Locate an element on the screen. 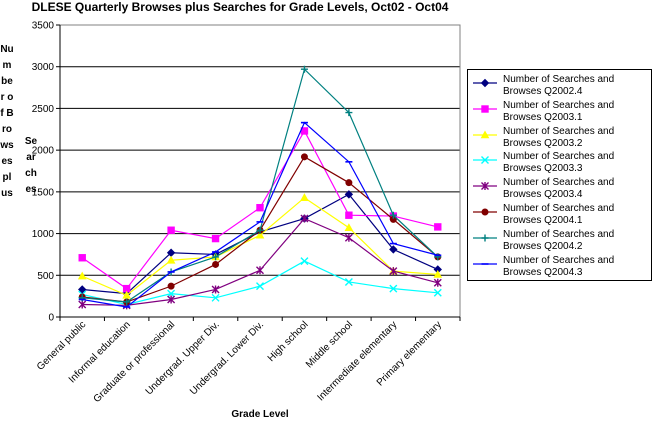 This screenshot has height=426, width=657. y-tick-label: 3500 is located at coordinates (43, 26).